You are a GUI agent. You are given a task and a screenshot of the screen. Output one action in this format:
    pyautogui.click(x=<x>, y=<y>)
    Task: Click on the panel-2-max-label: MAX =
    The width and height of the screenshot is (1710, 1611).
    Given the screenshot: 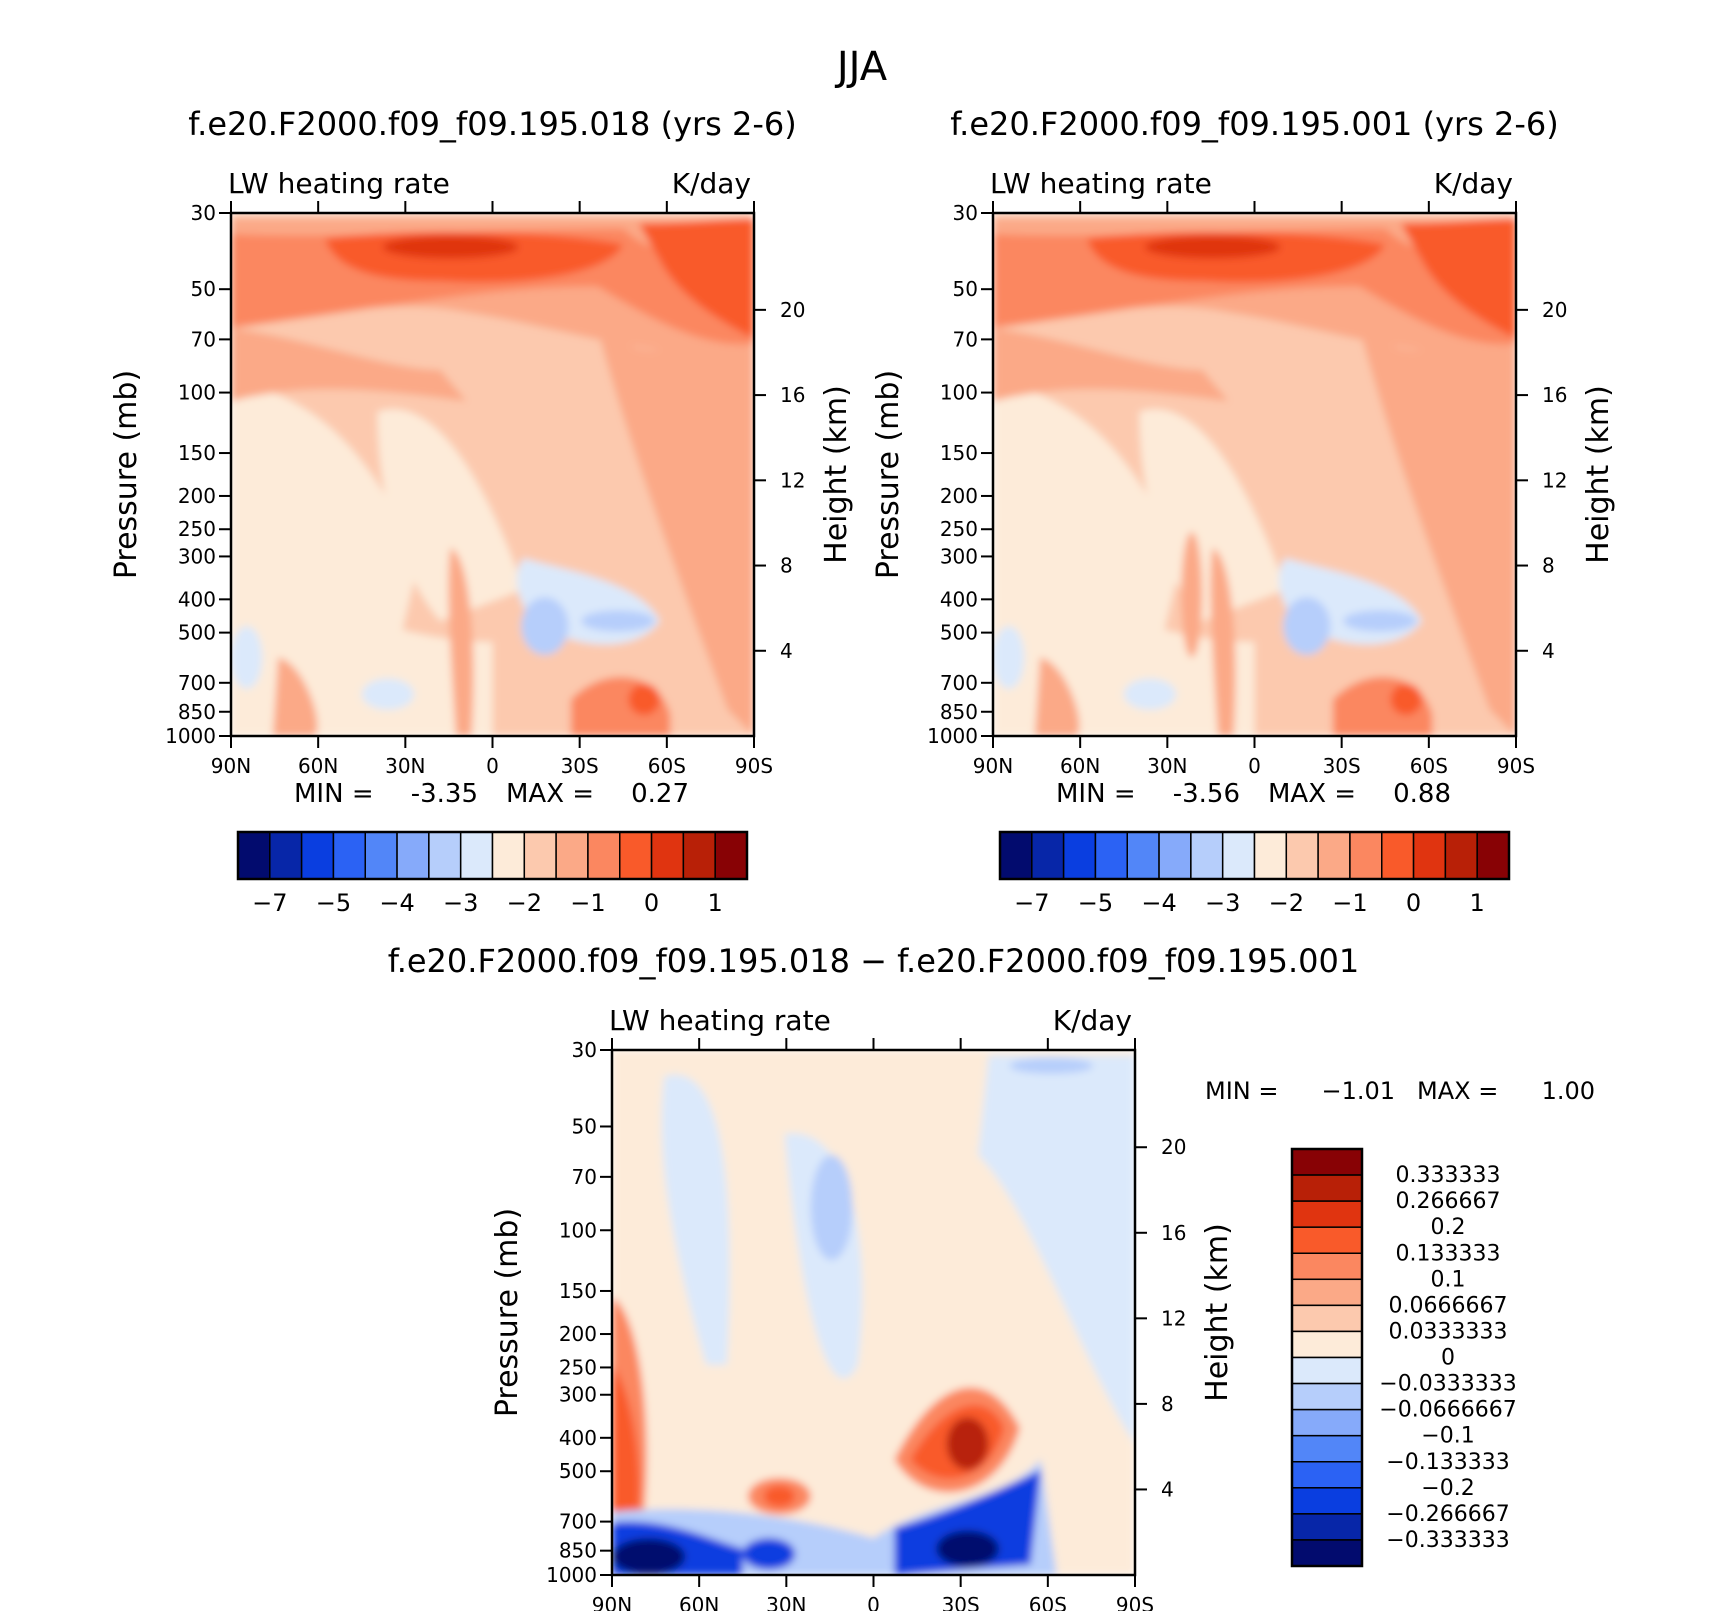 What is the action you would take?
    pyautogui.click(x=1312, y=794)
    